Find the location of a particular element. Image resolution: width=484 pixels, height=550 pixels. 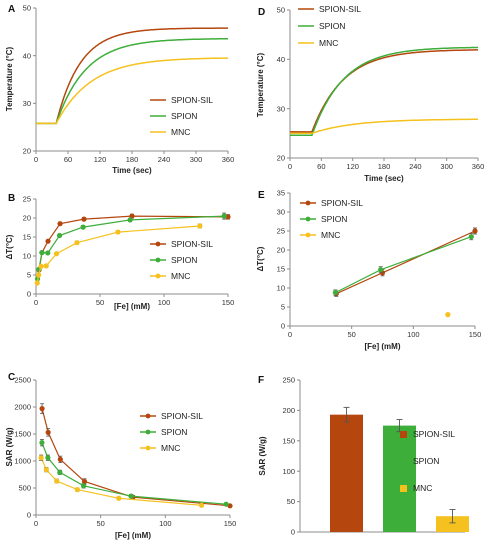

y-tick-label: 35 is located at coordinates (281, 193).